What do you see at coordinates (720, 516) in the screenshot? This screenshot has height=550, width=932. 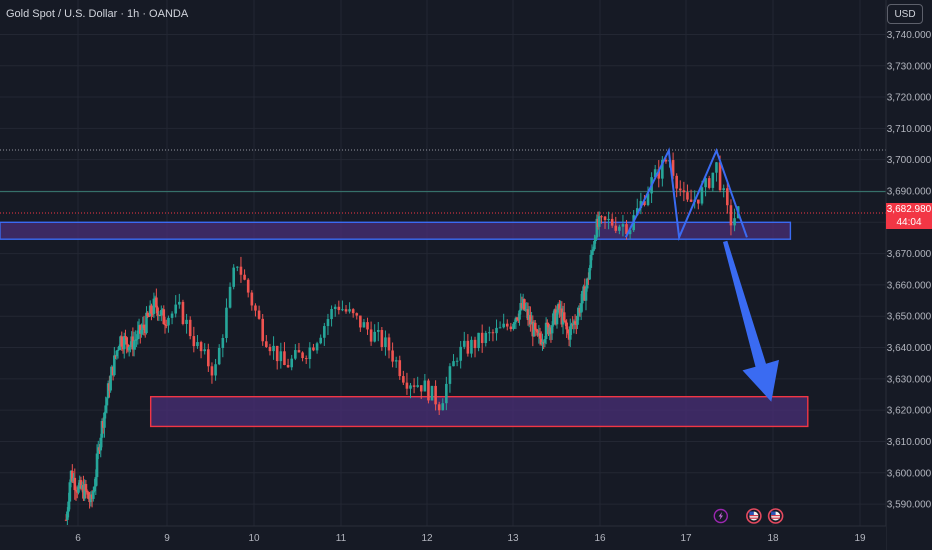 I see `lightning-icon` at bounding box center [720, 516].